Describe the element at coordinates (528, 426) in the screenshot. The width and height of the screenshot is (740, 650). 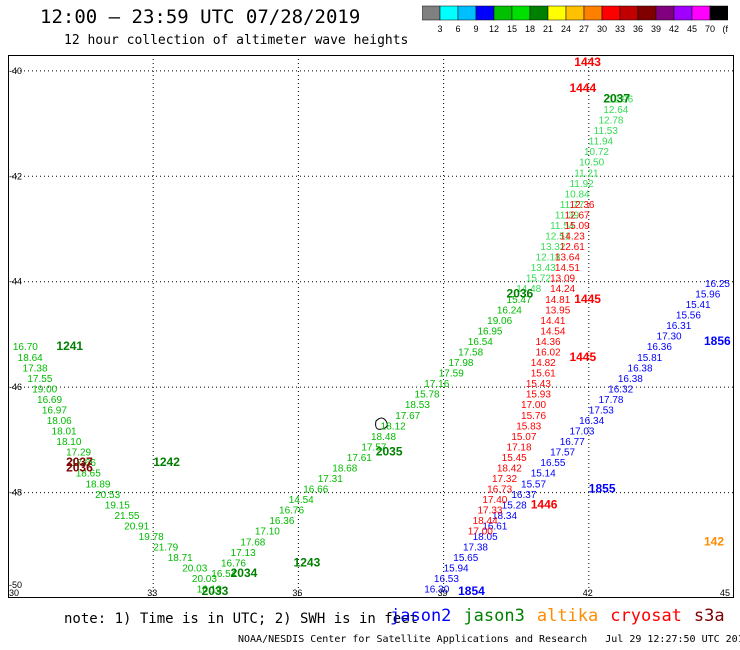
I see `wave-height-label: 15.83` at that location.